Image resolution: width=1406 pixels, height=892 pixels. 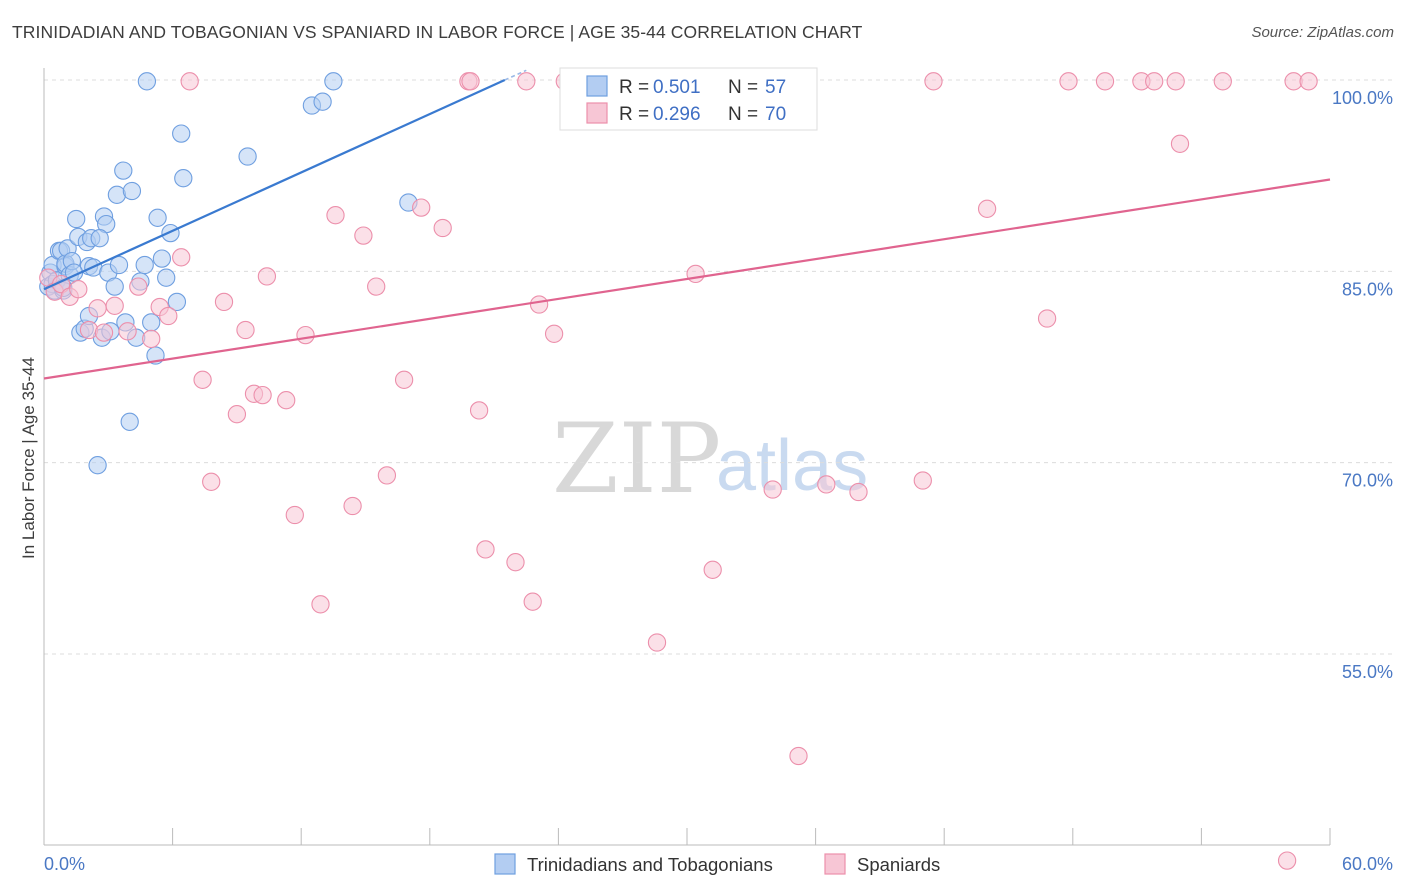 What do you see at coordinates (597, 113) in the screenshot?
I see `legend-swatch-spaniard` at bounding box center [597, 113].